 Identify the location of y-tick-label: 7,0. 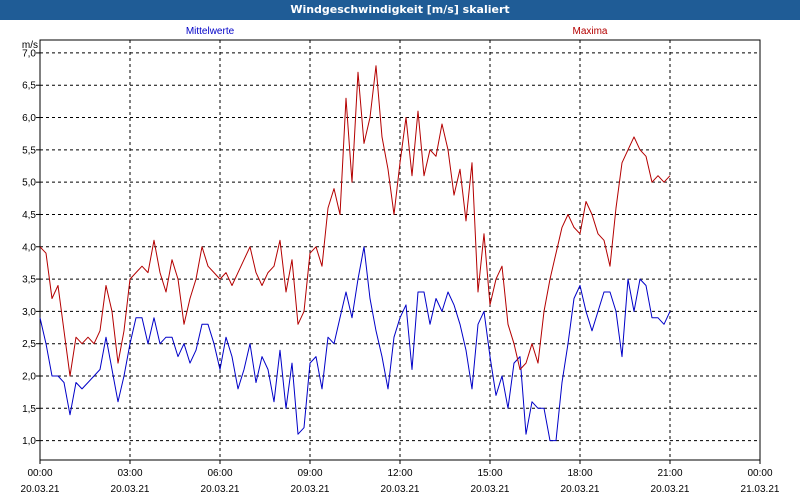
(29, 53).